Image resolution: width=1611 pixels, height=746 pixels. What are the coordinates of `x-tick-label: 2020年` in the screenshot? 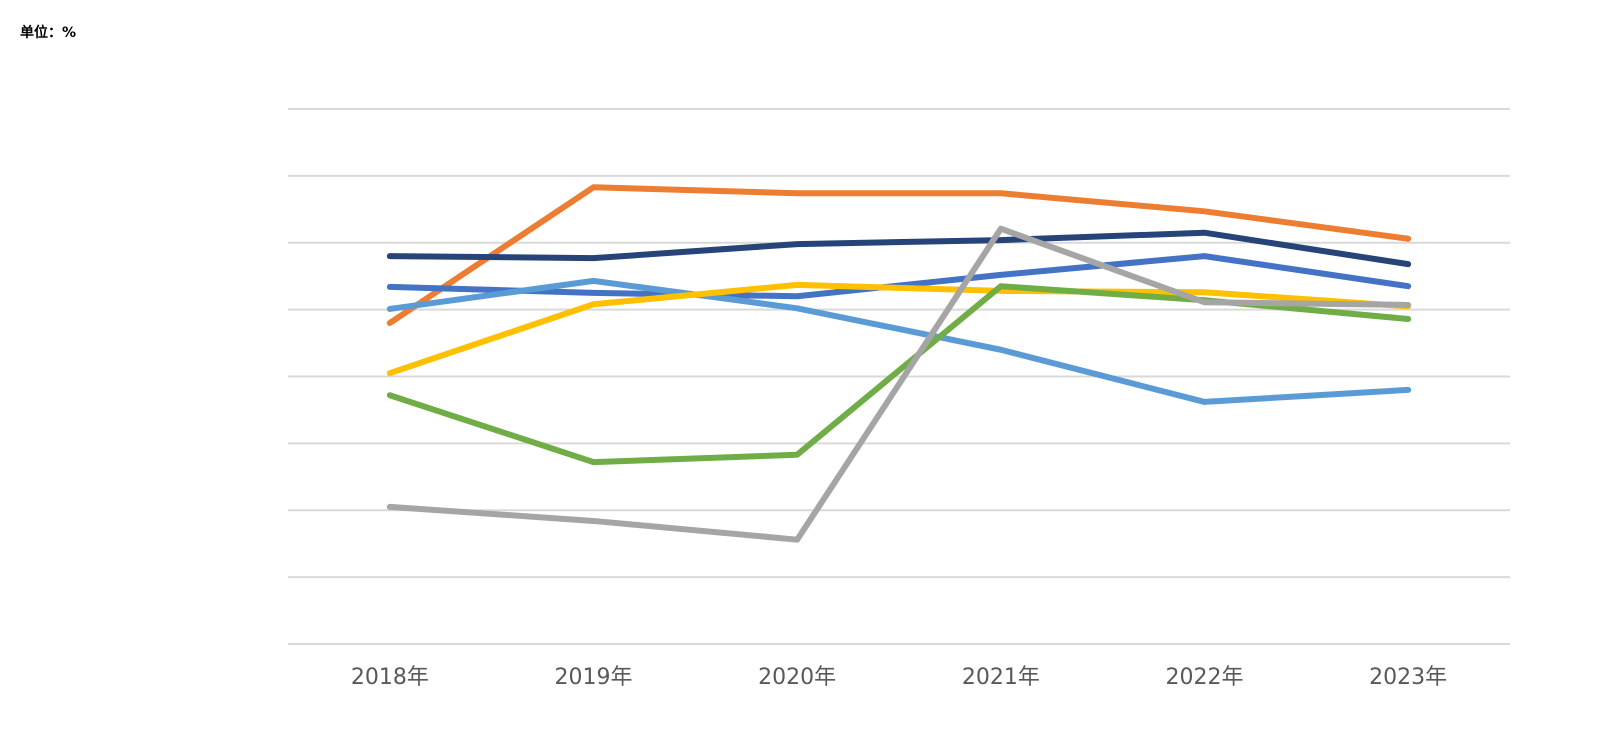 It's located at (797, 677).